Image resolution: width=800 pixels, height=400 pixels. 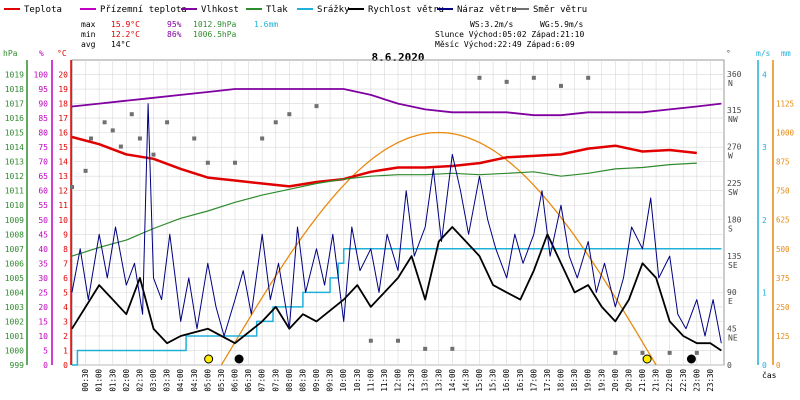 What do you see at coordinates (14, 118) in the screenshot?
I see `pressure-tick-label: 1016` at bounding box center [14, 118].